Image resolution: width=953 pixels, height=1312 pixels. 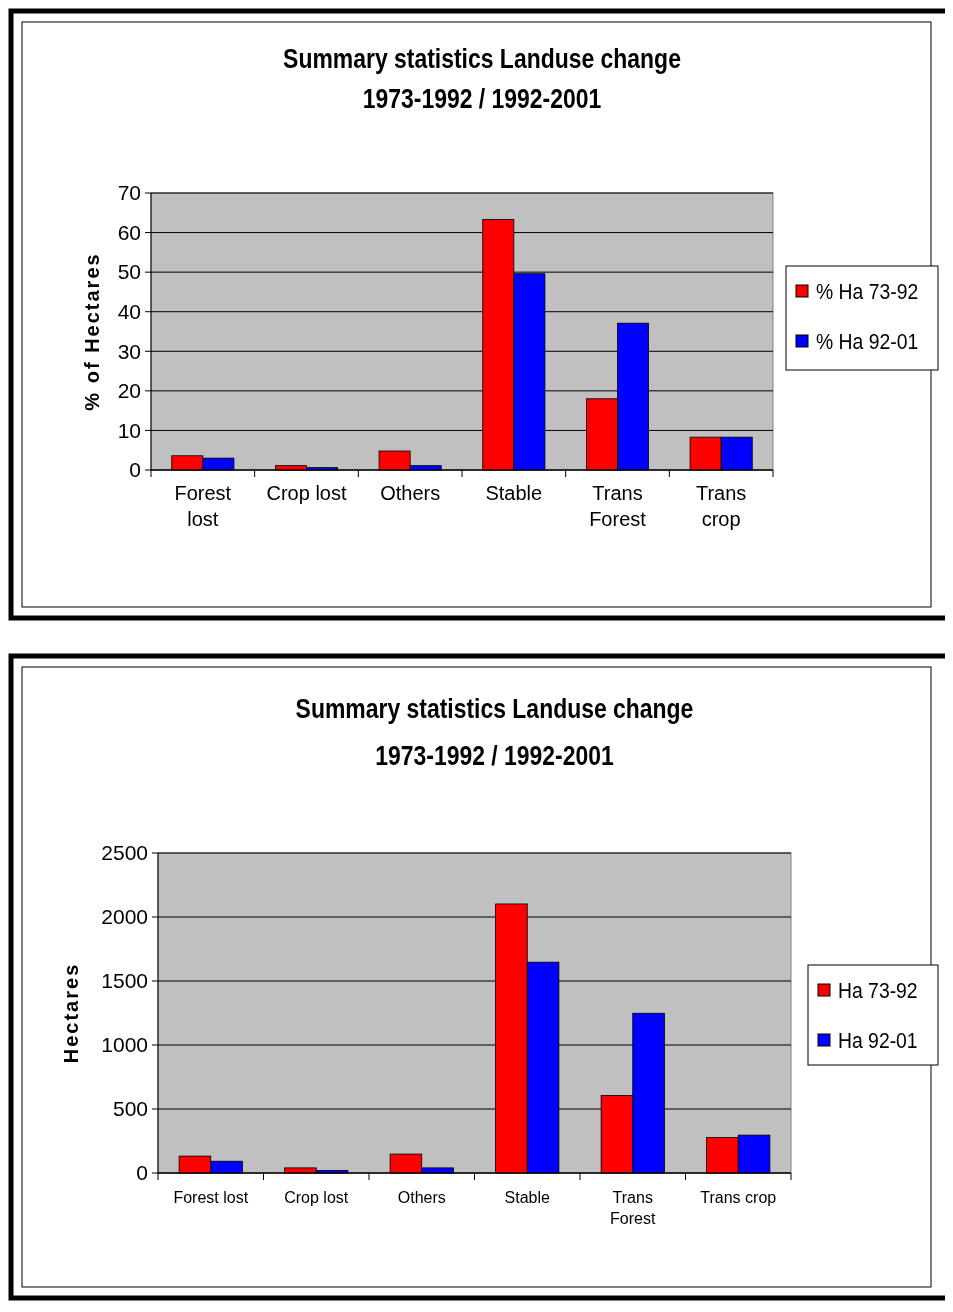 I want to click on y-tick-label: 70, so click(x=129, y=193).